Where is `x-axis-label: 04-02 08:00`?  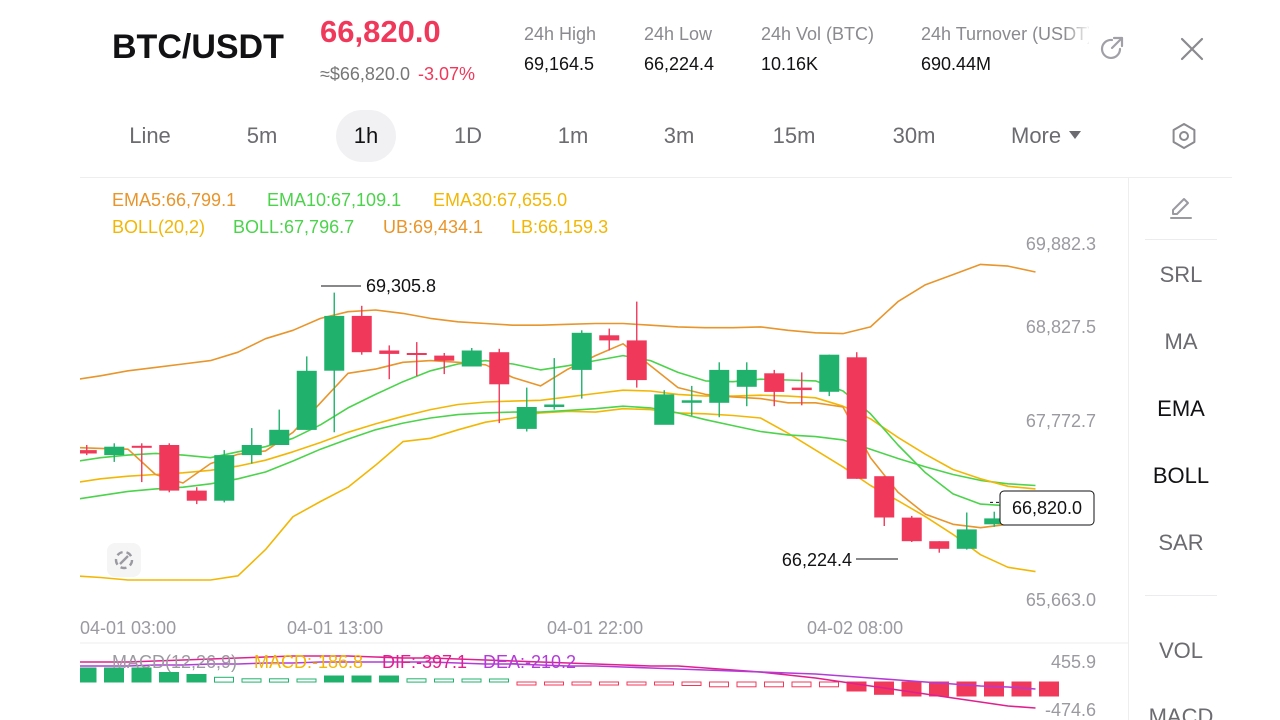 x-axis-label: 04-02 08:00 is located at coordinates (855, 628).